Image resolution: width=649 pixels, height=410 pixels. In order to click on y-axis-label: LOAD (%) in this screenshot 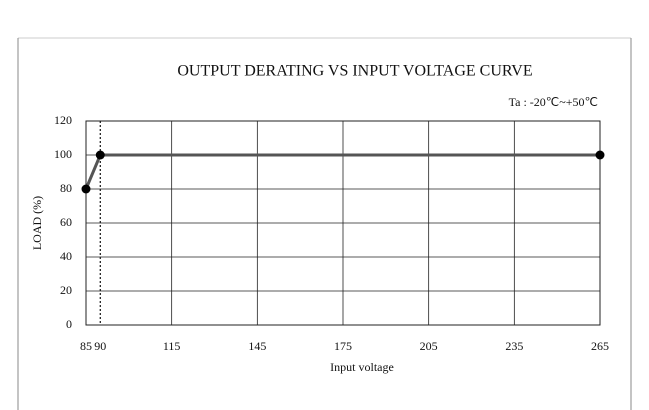, I will do `click(37, 223)`.